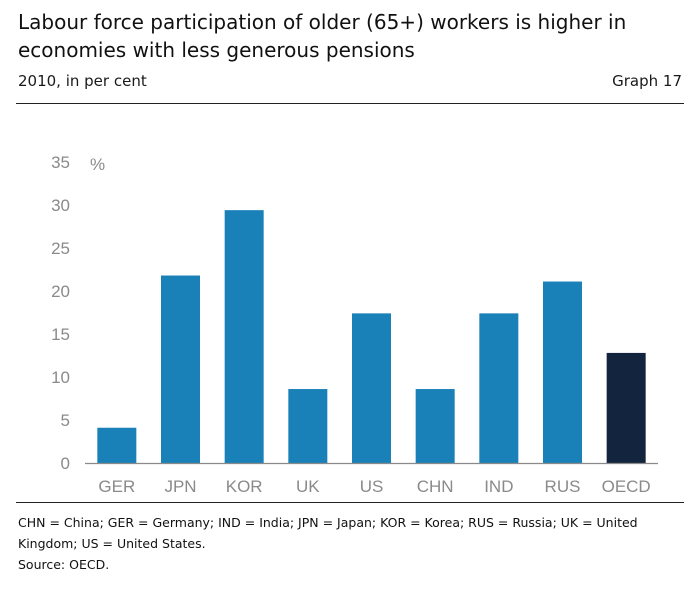  Describe the element at coordinates (563, 486) in the screenshot. I see `x-tick-label-rus: RUS` at that location.